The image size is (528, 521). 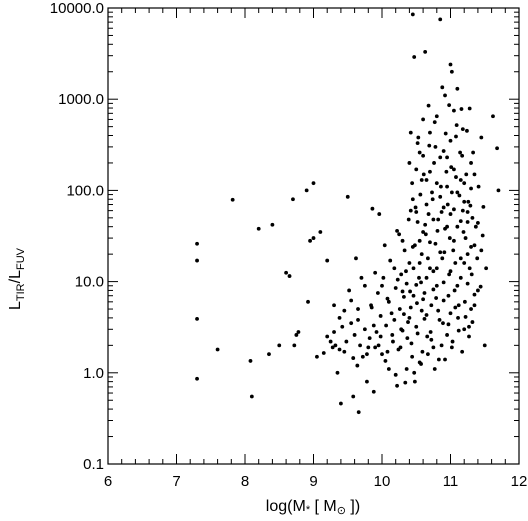 I want to click on x-tick-label: 10, so click(x=382, y=481).